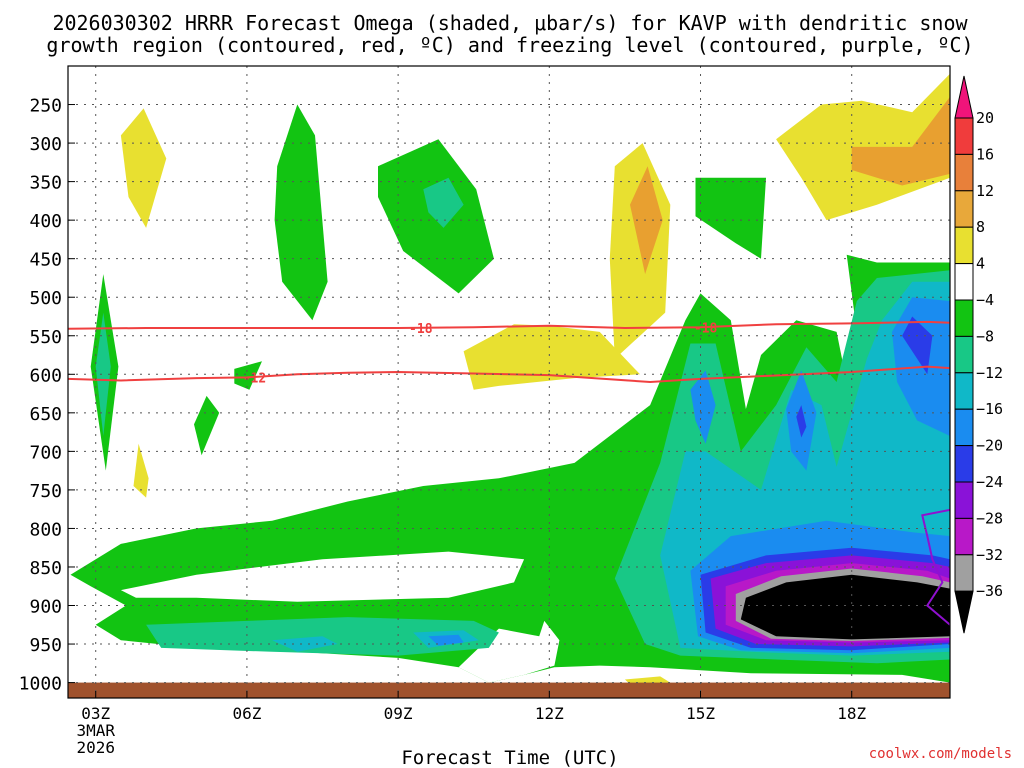 The width and height of the screenshot is (1024, 768). Describe the element at coordinates (989, 373) in the screenshot. I see `colorbar-label-7: −12` at that location.